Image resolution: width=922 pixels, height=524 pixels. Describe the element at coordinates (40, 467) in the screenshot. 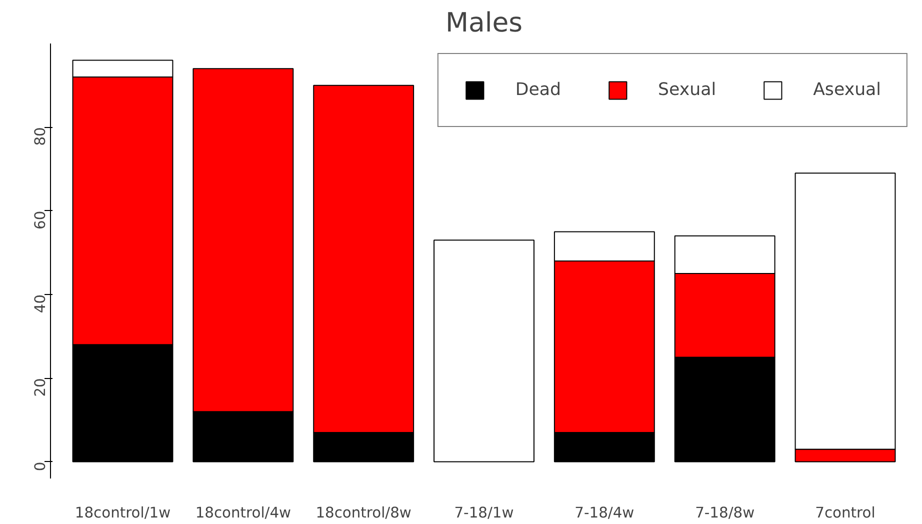

I see `y-tick-label: 0` at that location.